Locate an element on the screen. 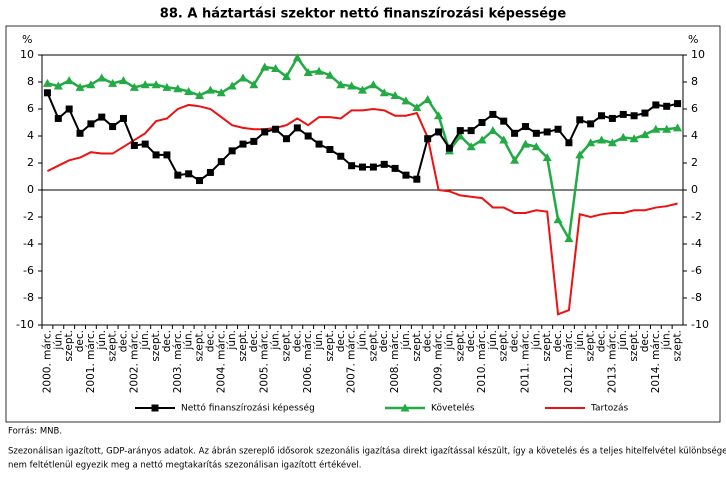 The width and height of the screenshot is (726, 492). y-tick-label: -2 is located at coordinates (28, 216).